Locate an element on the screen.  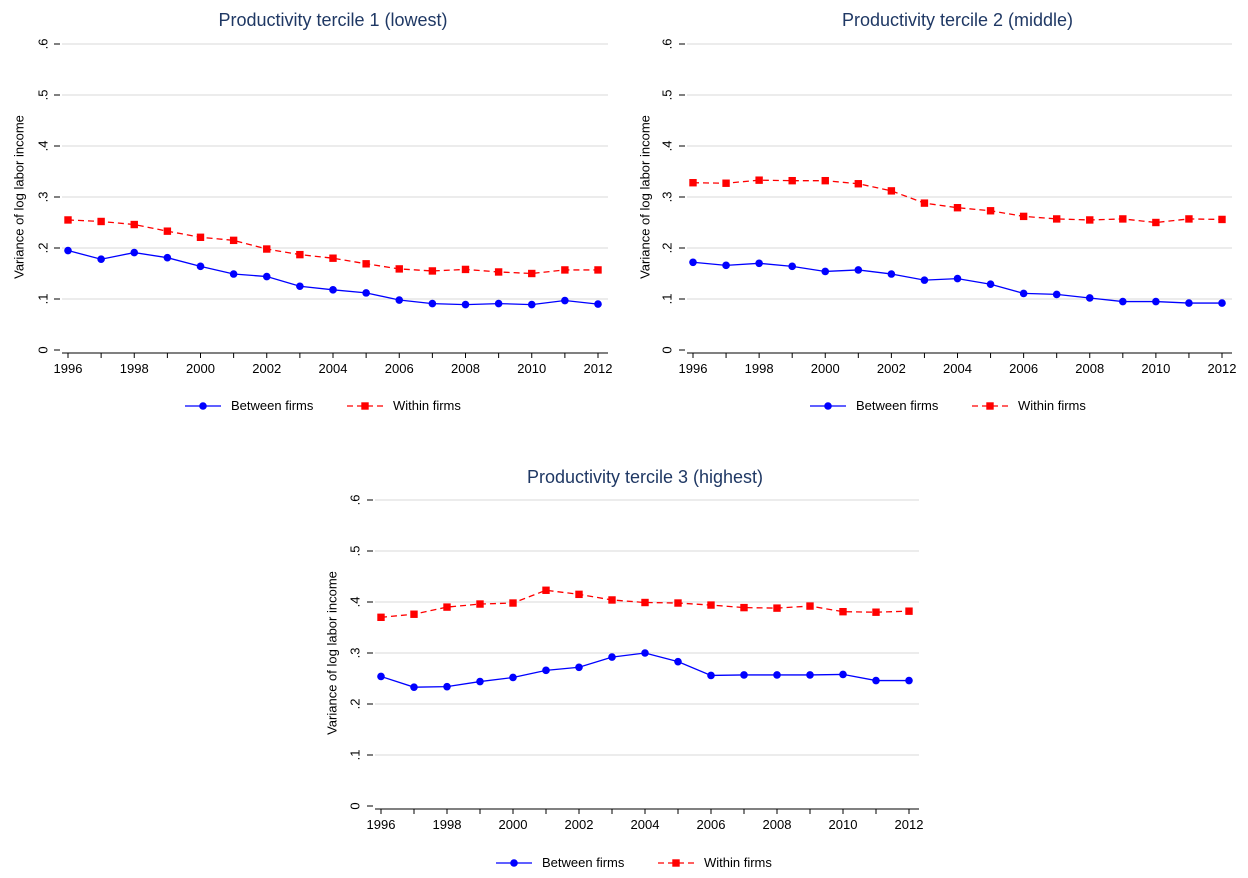
panel-title: Productivity tercile 3 (highest) is located at coordinates (645, 477).